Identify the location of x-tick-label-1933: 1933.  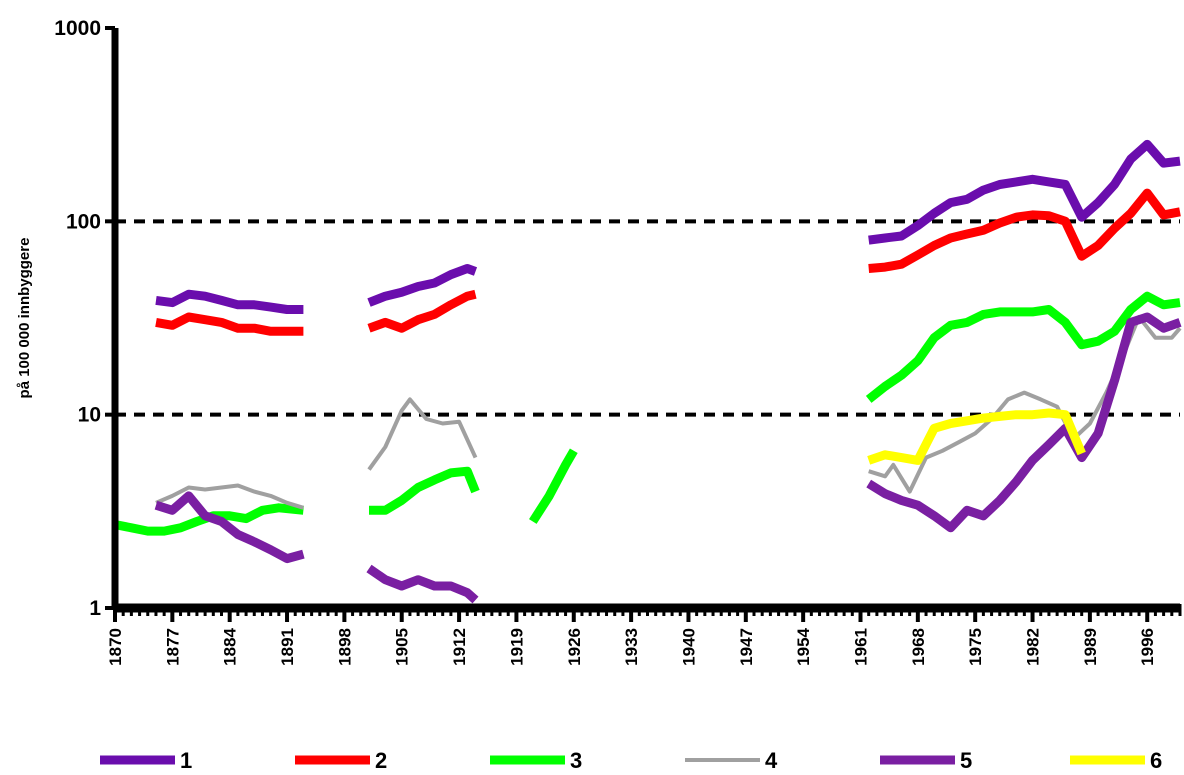
(631, 647).